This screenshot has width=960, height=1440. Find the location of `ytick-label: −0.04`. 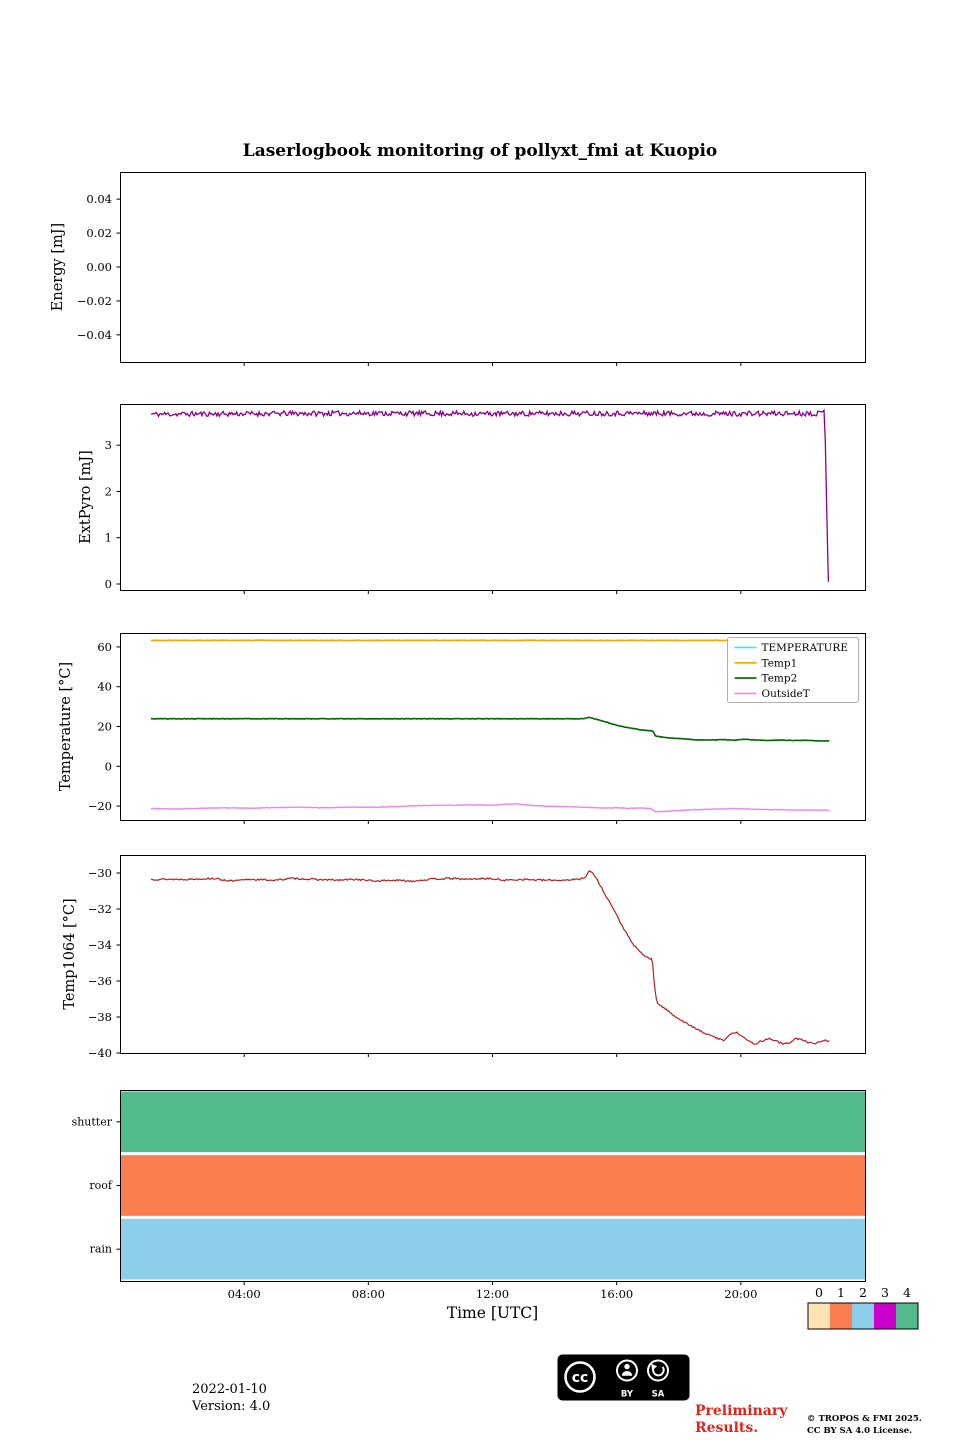

ytick-label: −0.04 is located at coordinates (94, 335).